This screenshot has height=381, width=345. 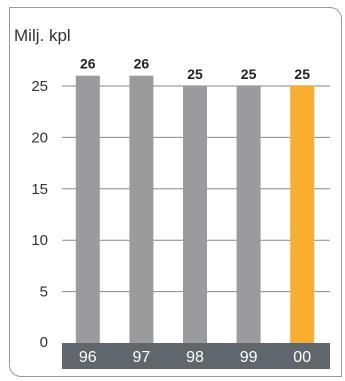 I want to click on x-axis-band, so click(x=196, y=356).